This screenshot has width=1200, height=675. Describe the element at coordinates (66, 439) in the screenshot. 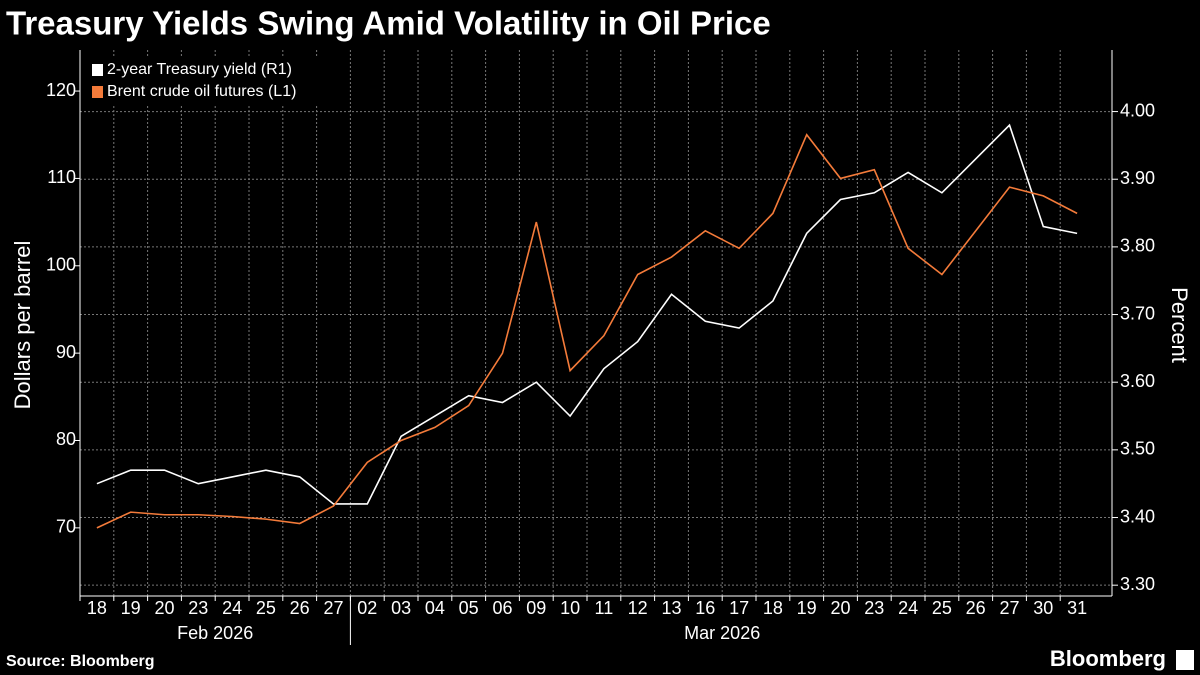

I see `y-tick-label: 80` at that location.